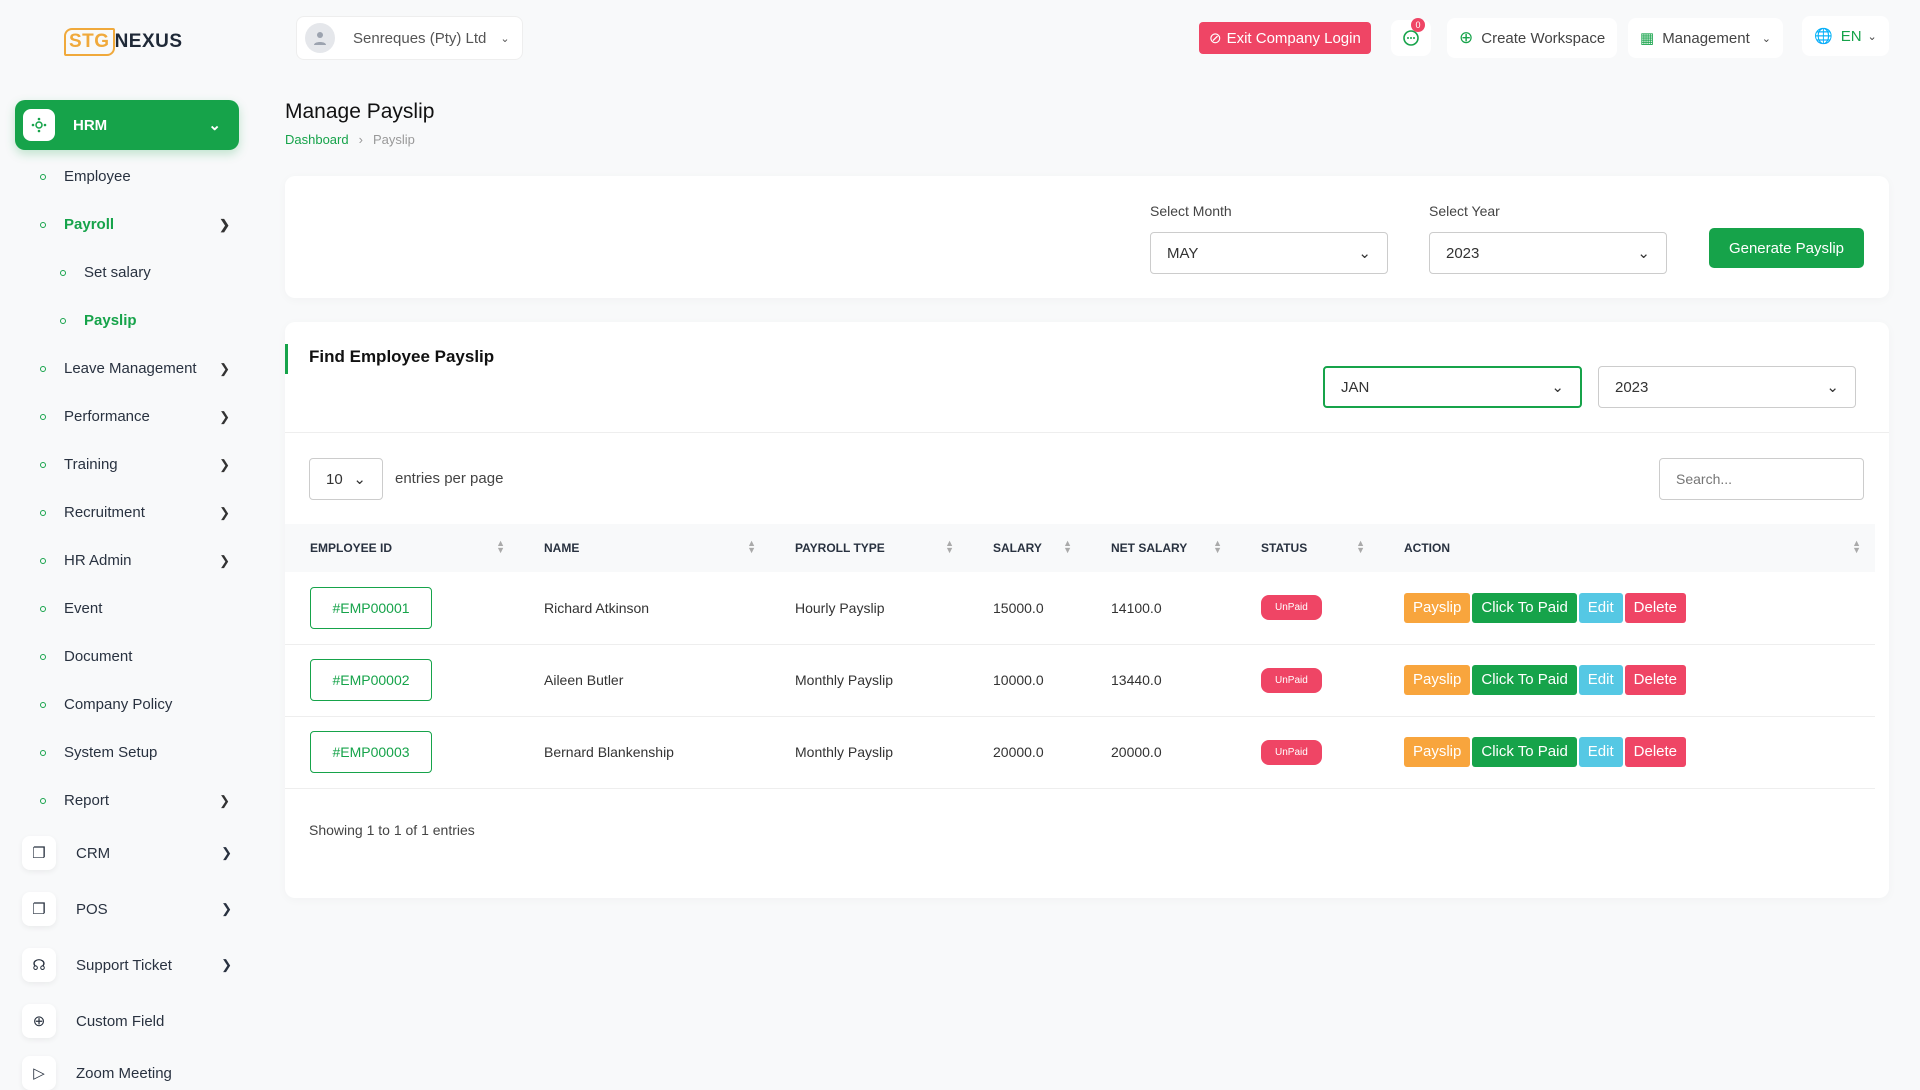 The height and width of the screenshot is (1090, 1920). Describe the element at coordinates (127, 1073) in the screenshot. I see `sidebar-item-zoom-meeting: ▷ Zoom Meeting` at that location.